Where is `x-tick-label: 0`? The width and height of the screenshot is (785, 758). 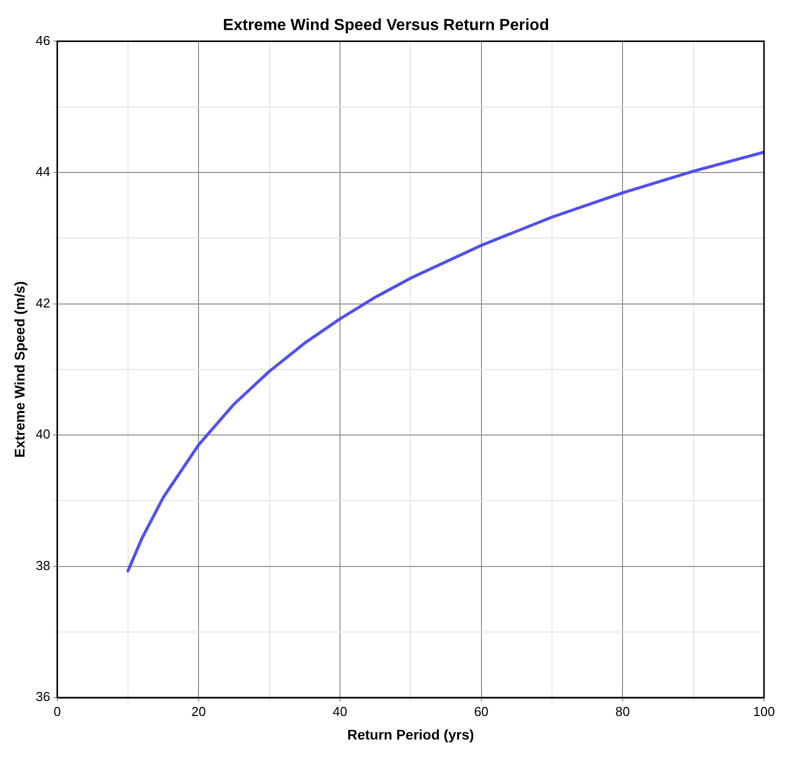
x-tick-label: 0 is located at coordinates (57, 711).